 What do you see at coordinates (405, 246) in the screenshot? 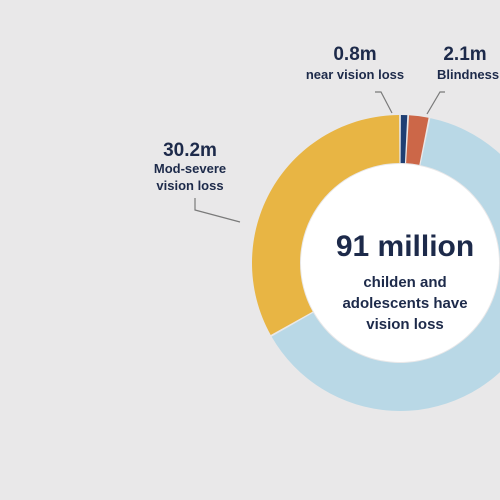
I see `center-total: 91 million` at bounding box center [405, 246].